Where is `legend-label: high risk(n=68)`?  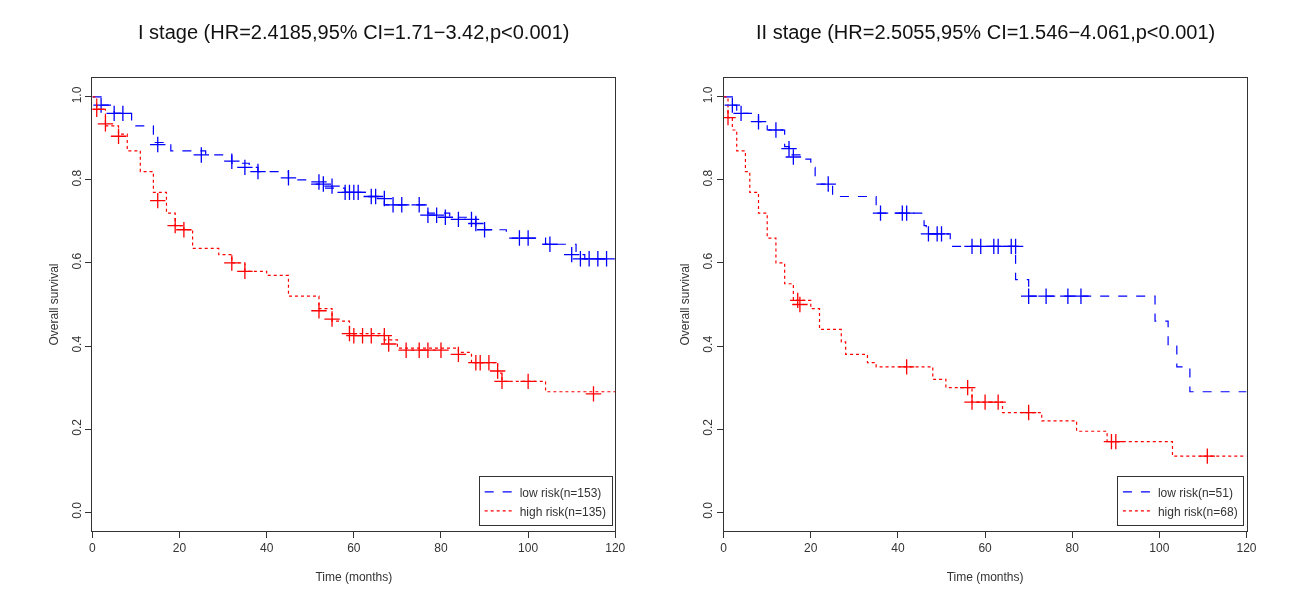
legend-label: high risk(n=68) is located at coordinates (1197, 511).